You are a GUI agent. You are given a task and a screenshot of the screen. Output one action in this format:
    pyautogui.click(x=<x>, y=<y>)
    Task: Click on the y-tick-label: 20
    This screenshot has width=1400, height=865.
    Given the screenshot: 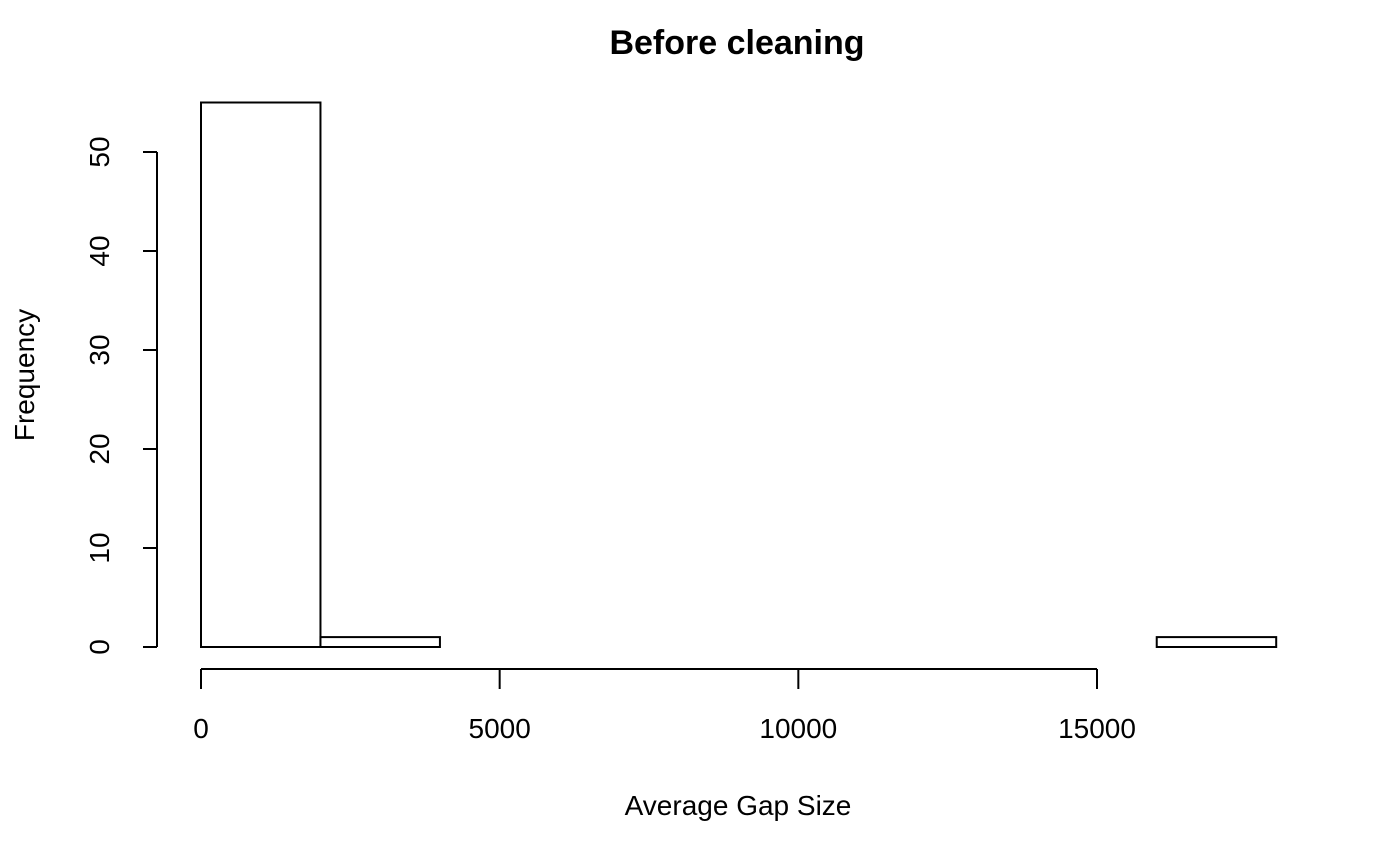 What is the action you would take?
    pyautogui.click(x=99, y=448)
    